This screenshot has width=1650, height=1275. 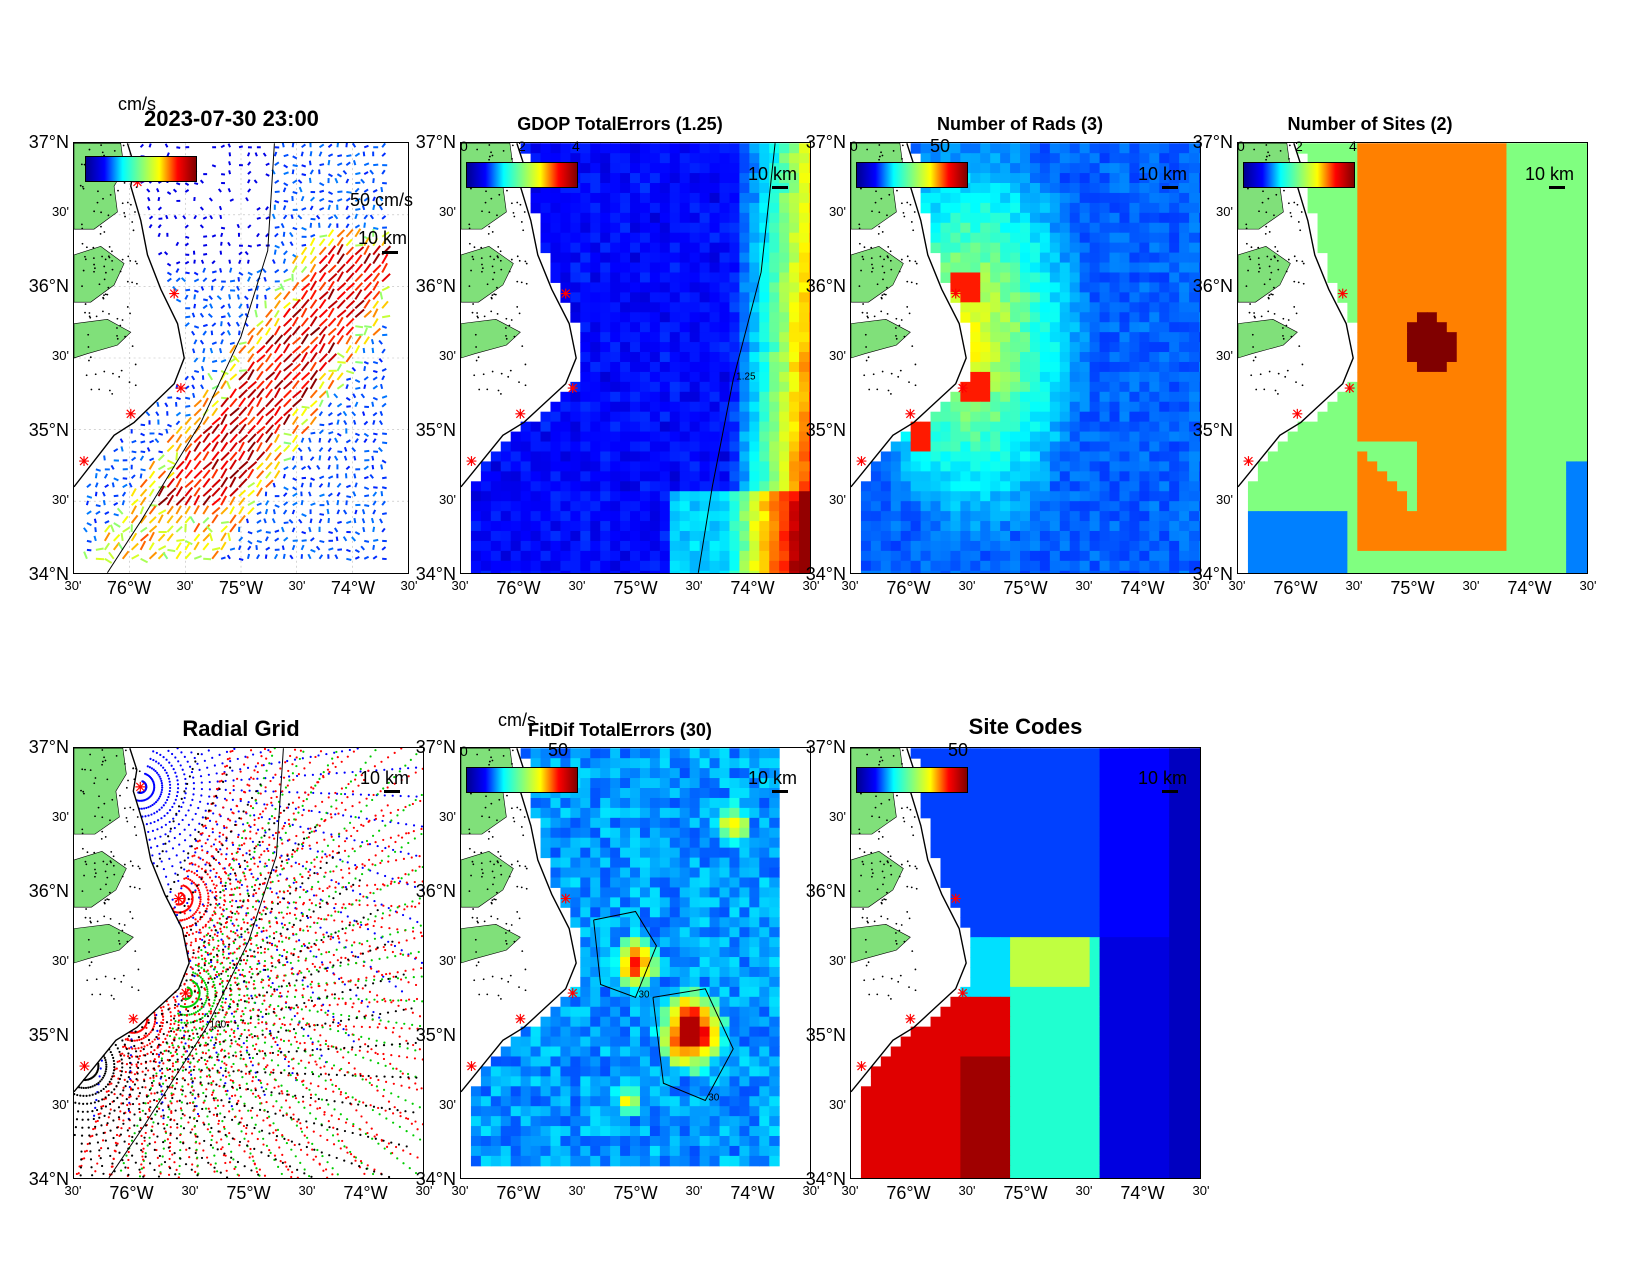 I want to click on scale-label: 10 km, so click(x=383, y=238).